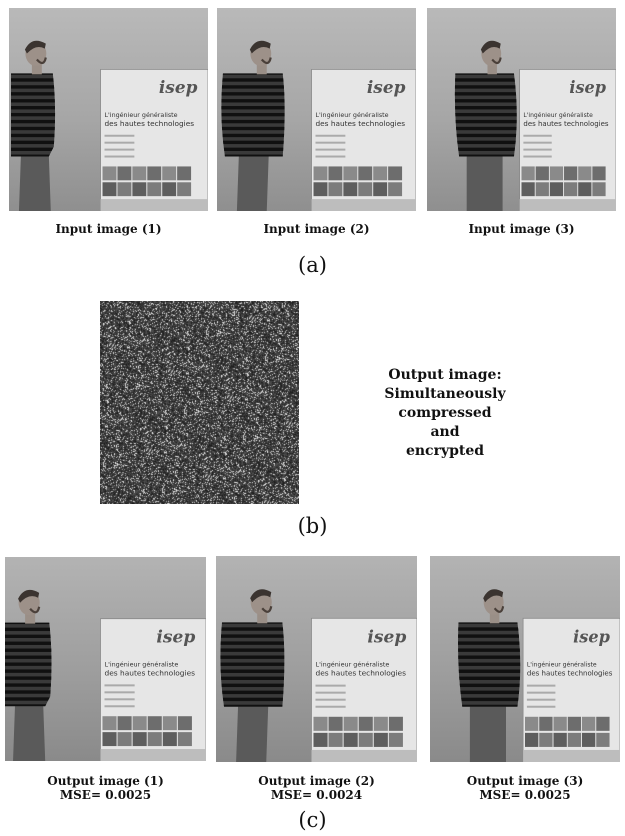  Describe the element at coordinates (316, 795) in the screenshot. I see `output-mse-2: MSE= 0.0024` at that location.